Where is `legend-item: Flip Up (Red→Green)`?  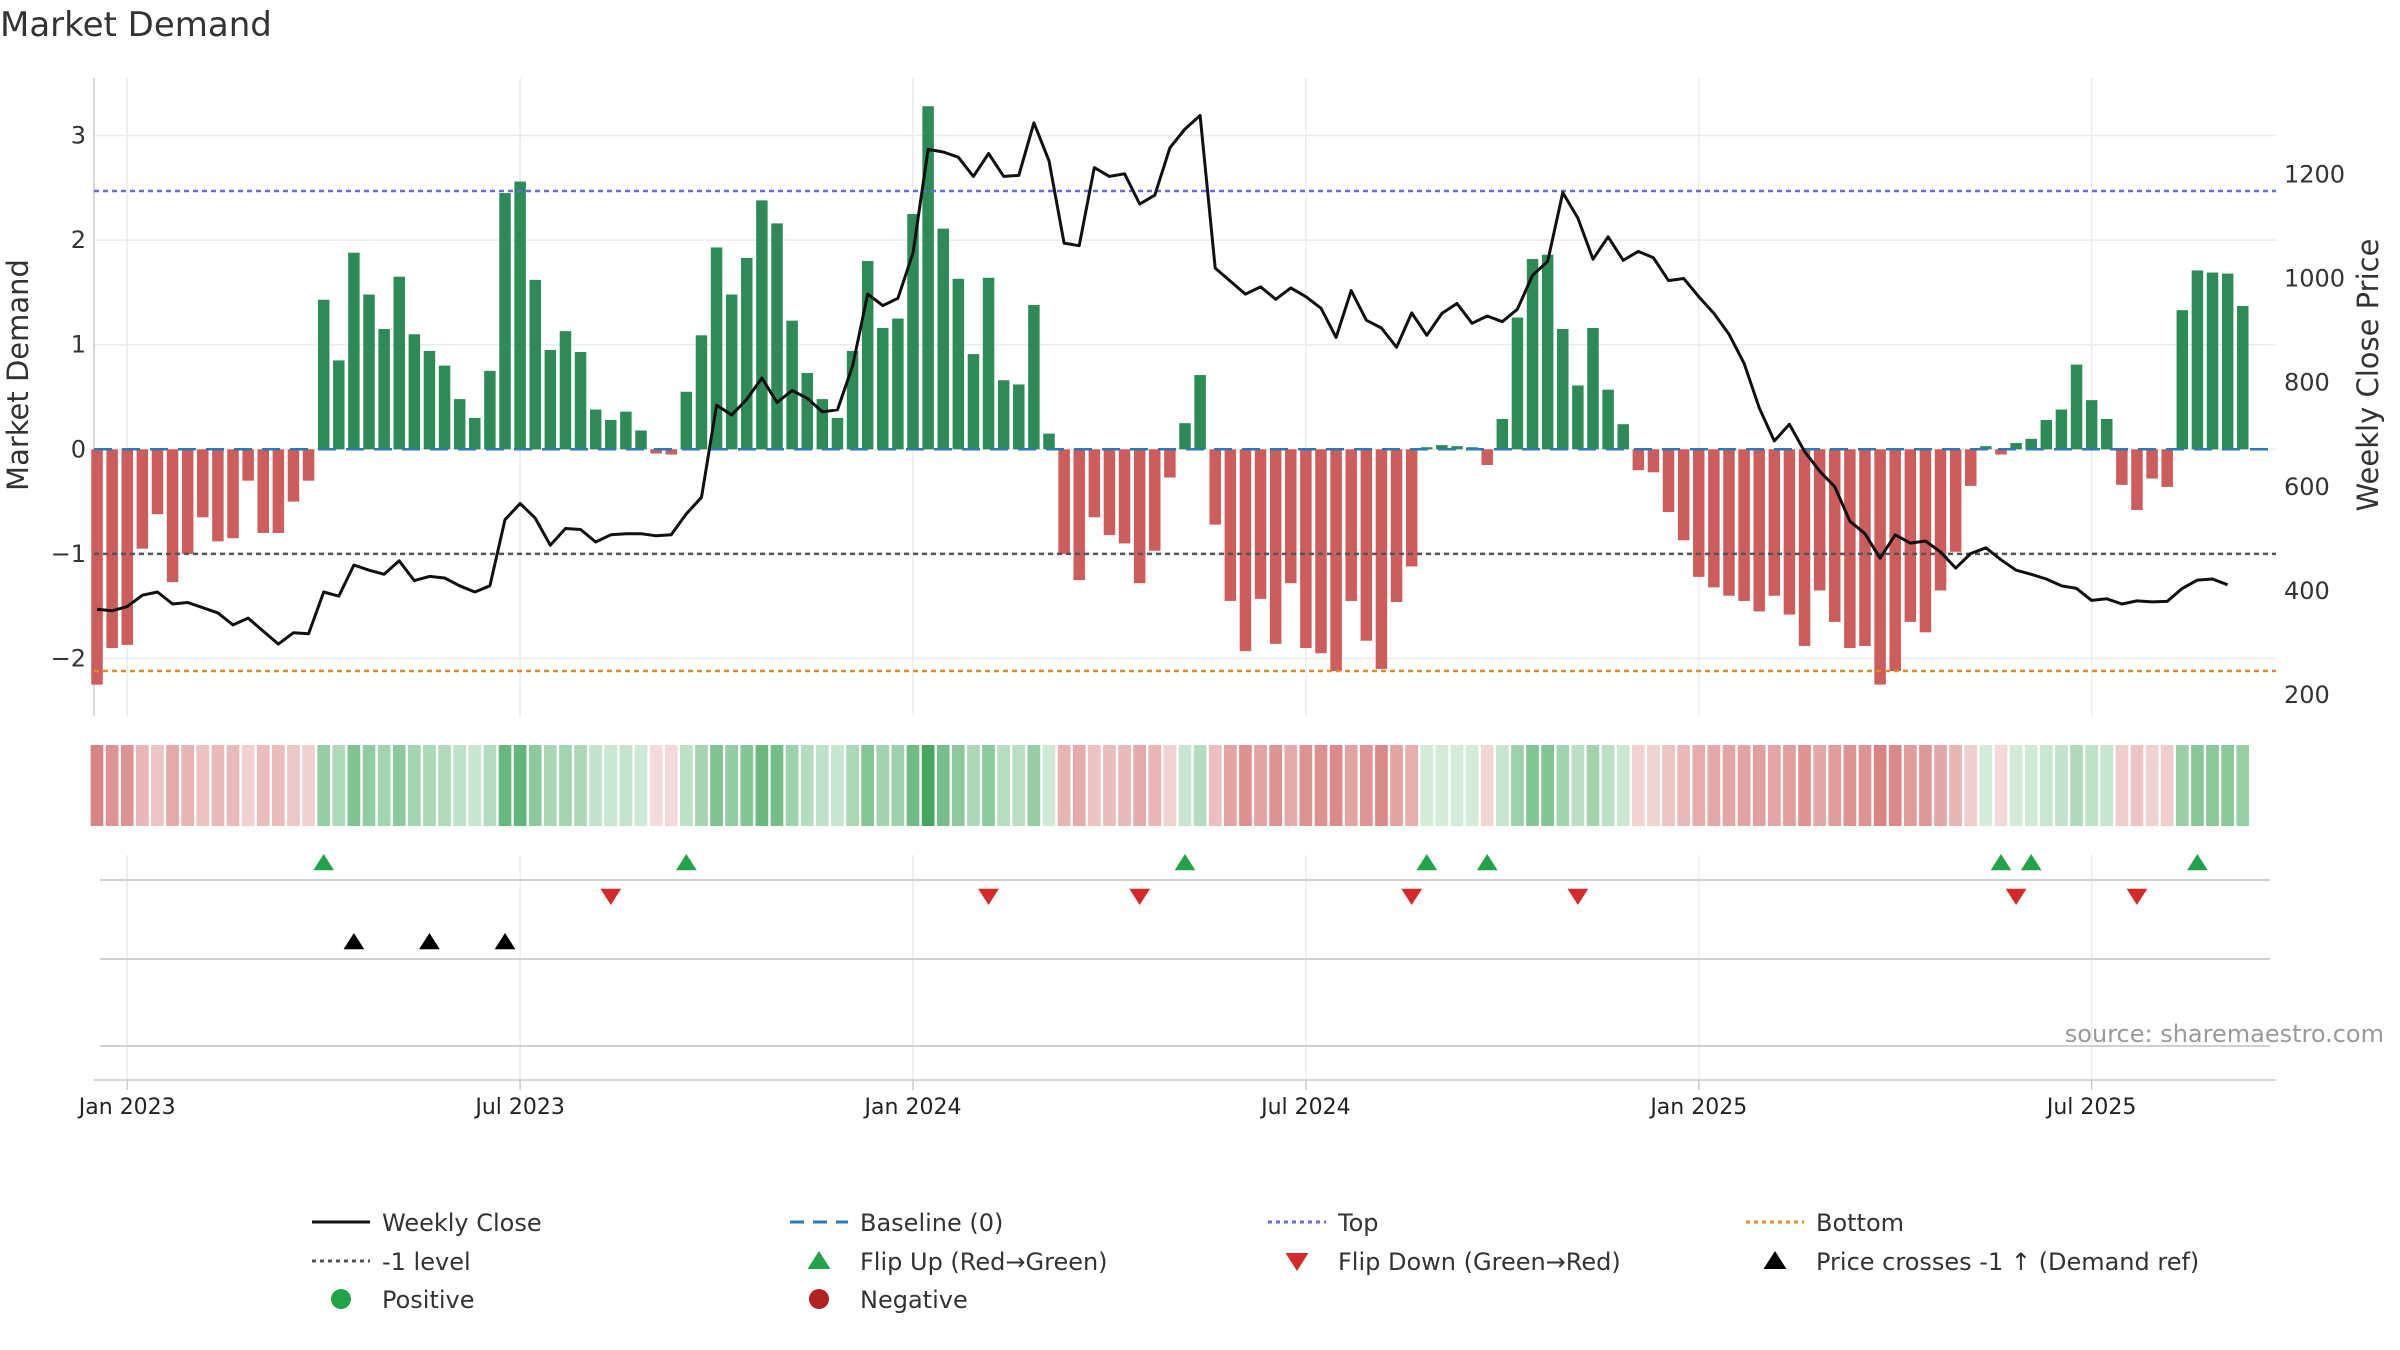 legend-item: Flip Up (Red→Green) is located at coordinates (957, 1262).